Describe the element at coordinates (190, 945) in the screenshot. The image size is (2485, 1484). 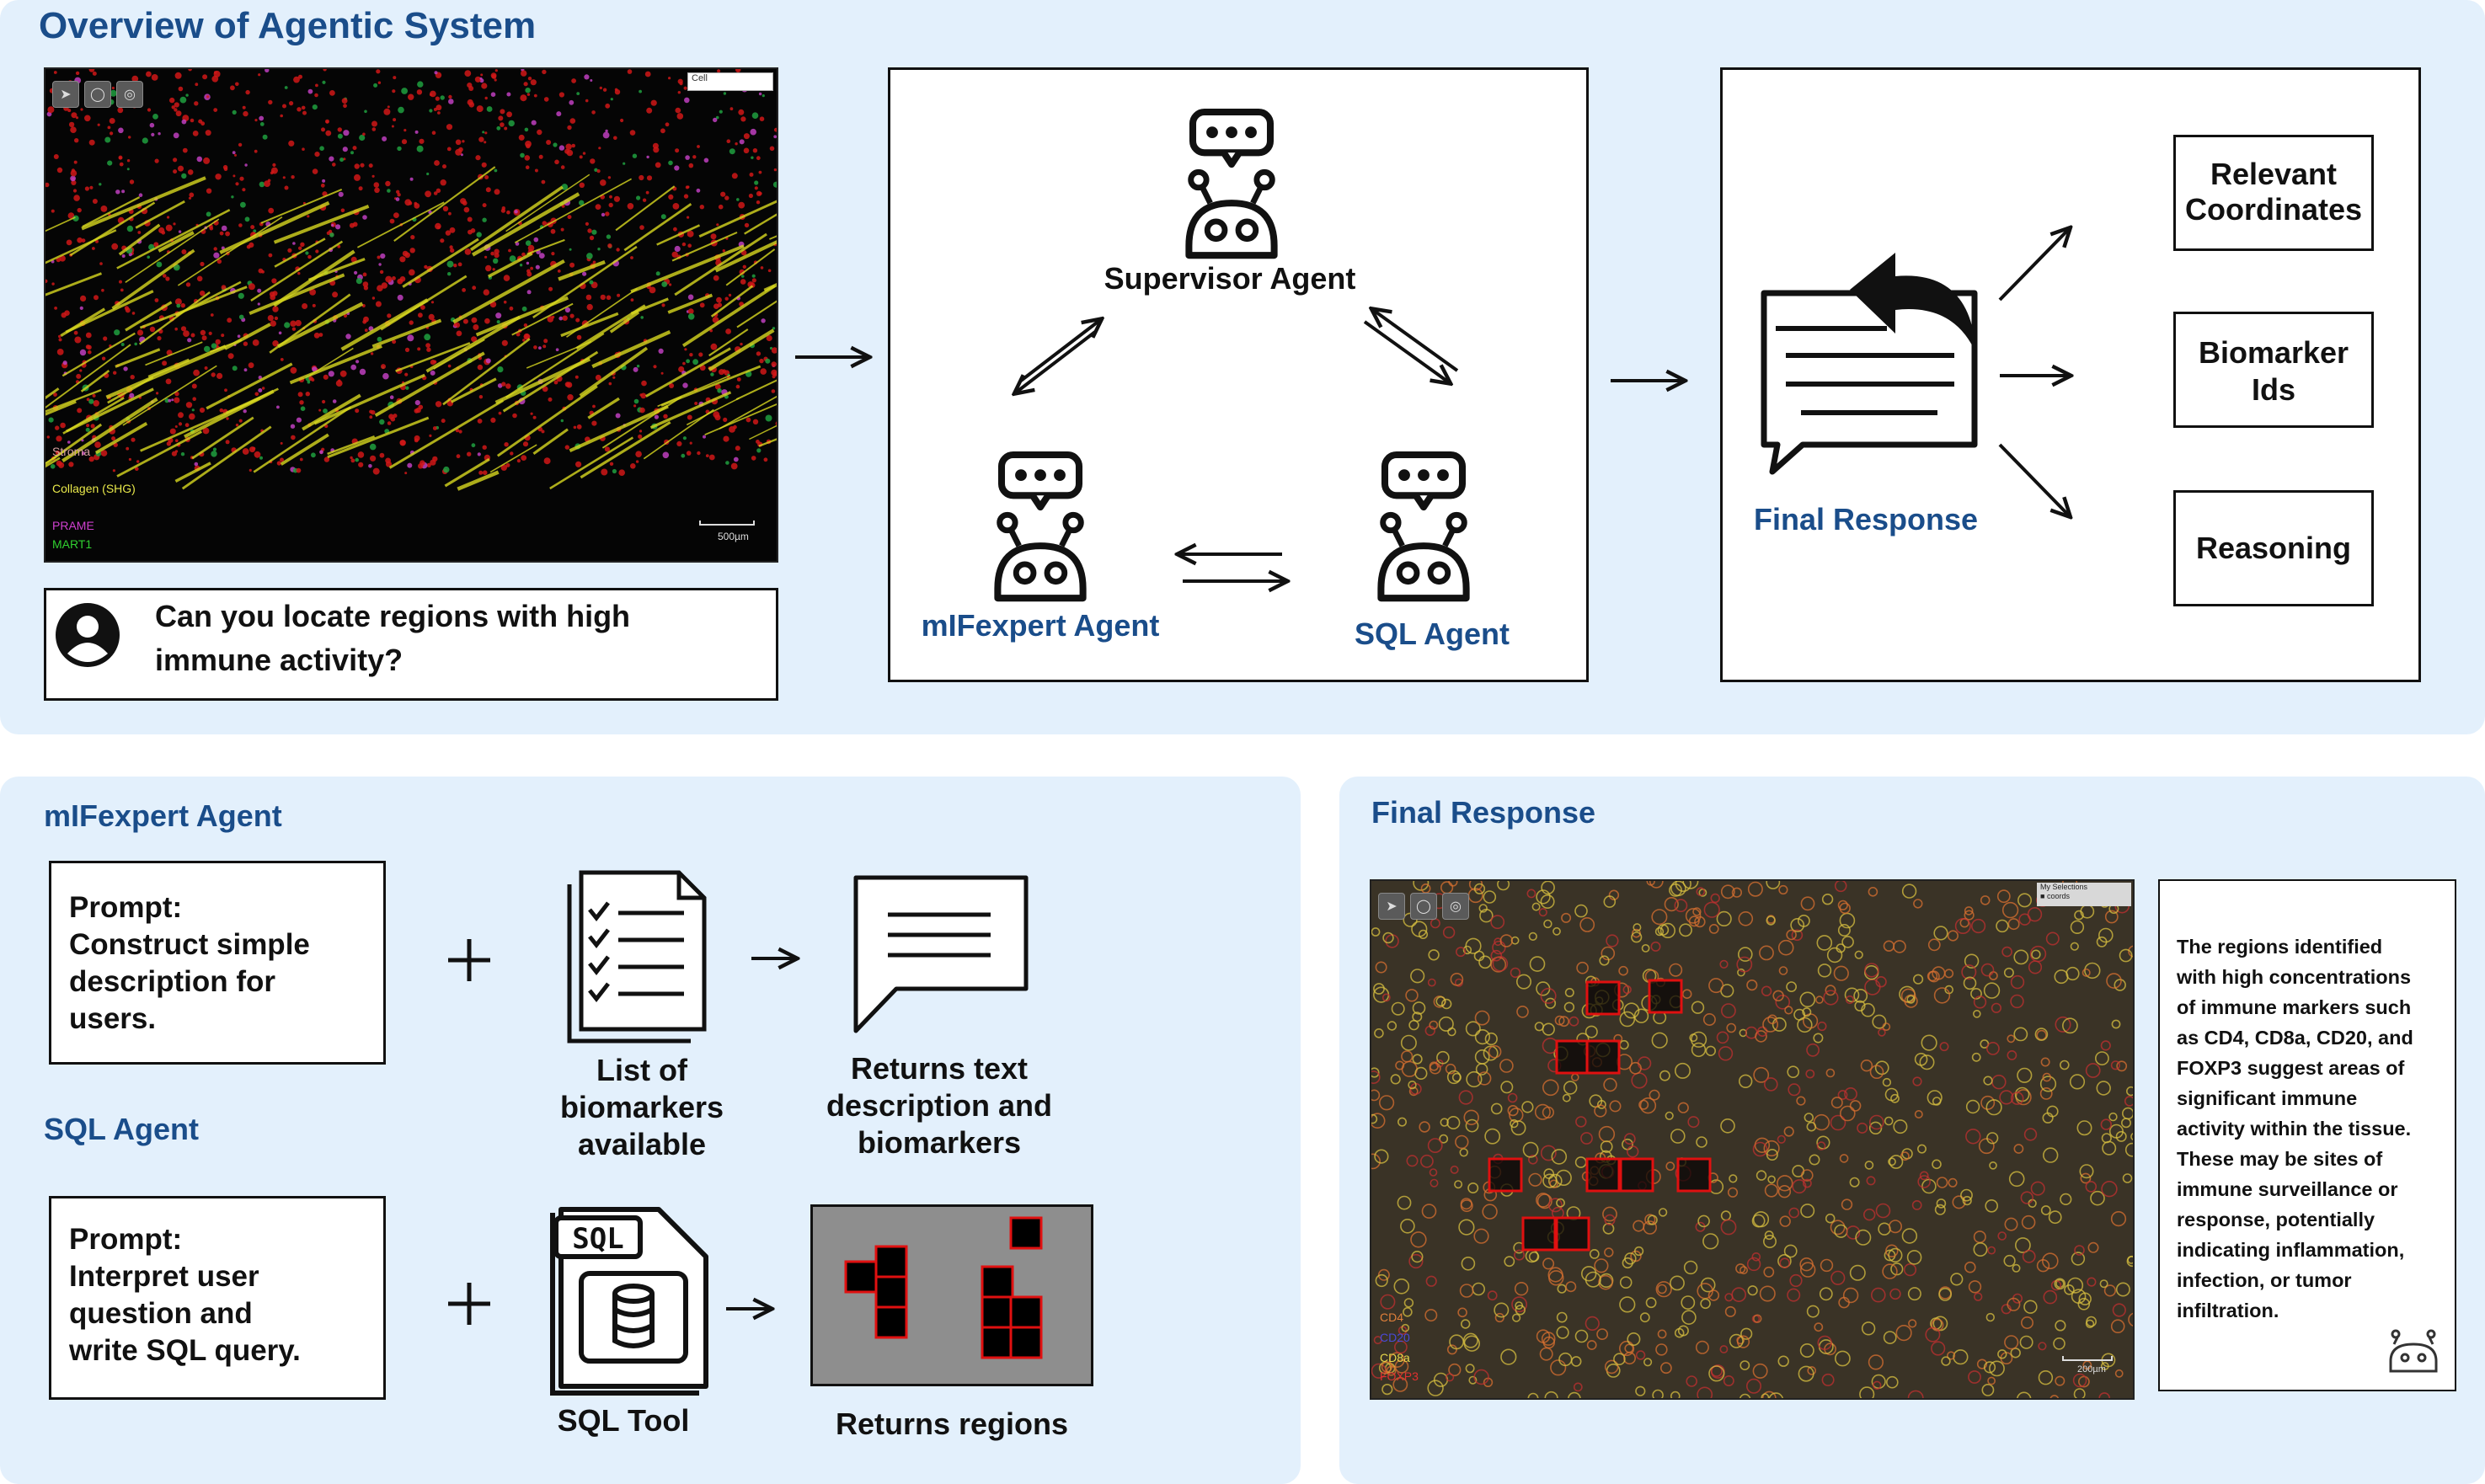
I see `mlf-prompt-line2: Construct simple` at that location.